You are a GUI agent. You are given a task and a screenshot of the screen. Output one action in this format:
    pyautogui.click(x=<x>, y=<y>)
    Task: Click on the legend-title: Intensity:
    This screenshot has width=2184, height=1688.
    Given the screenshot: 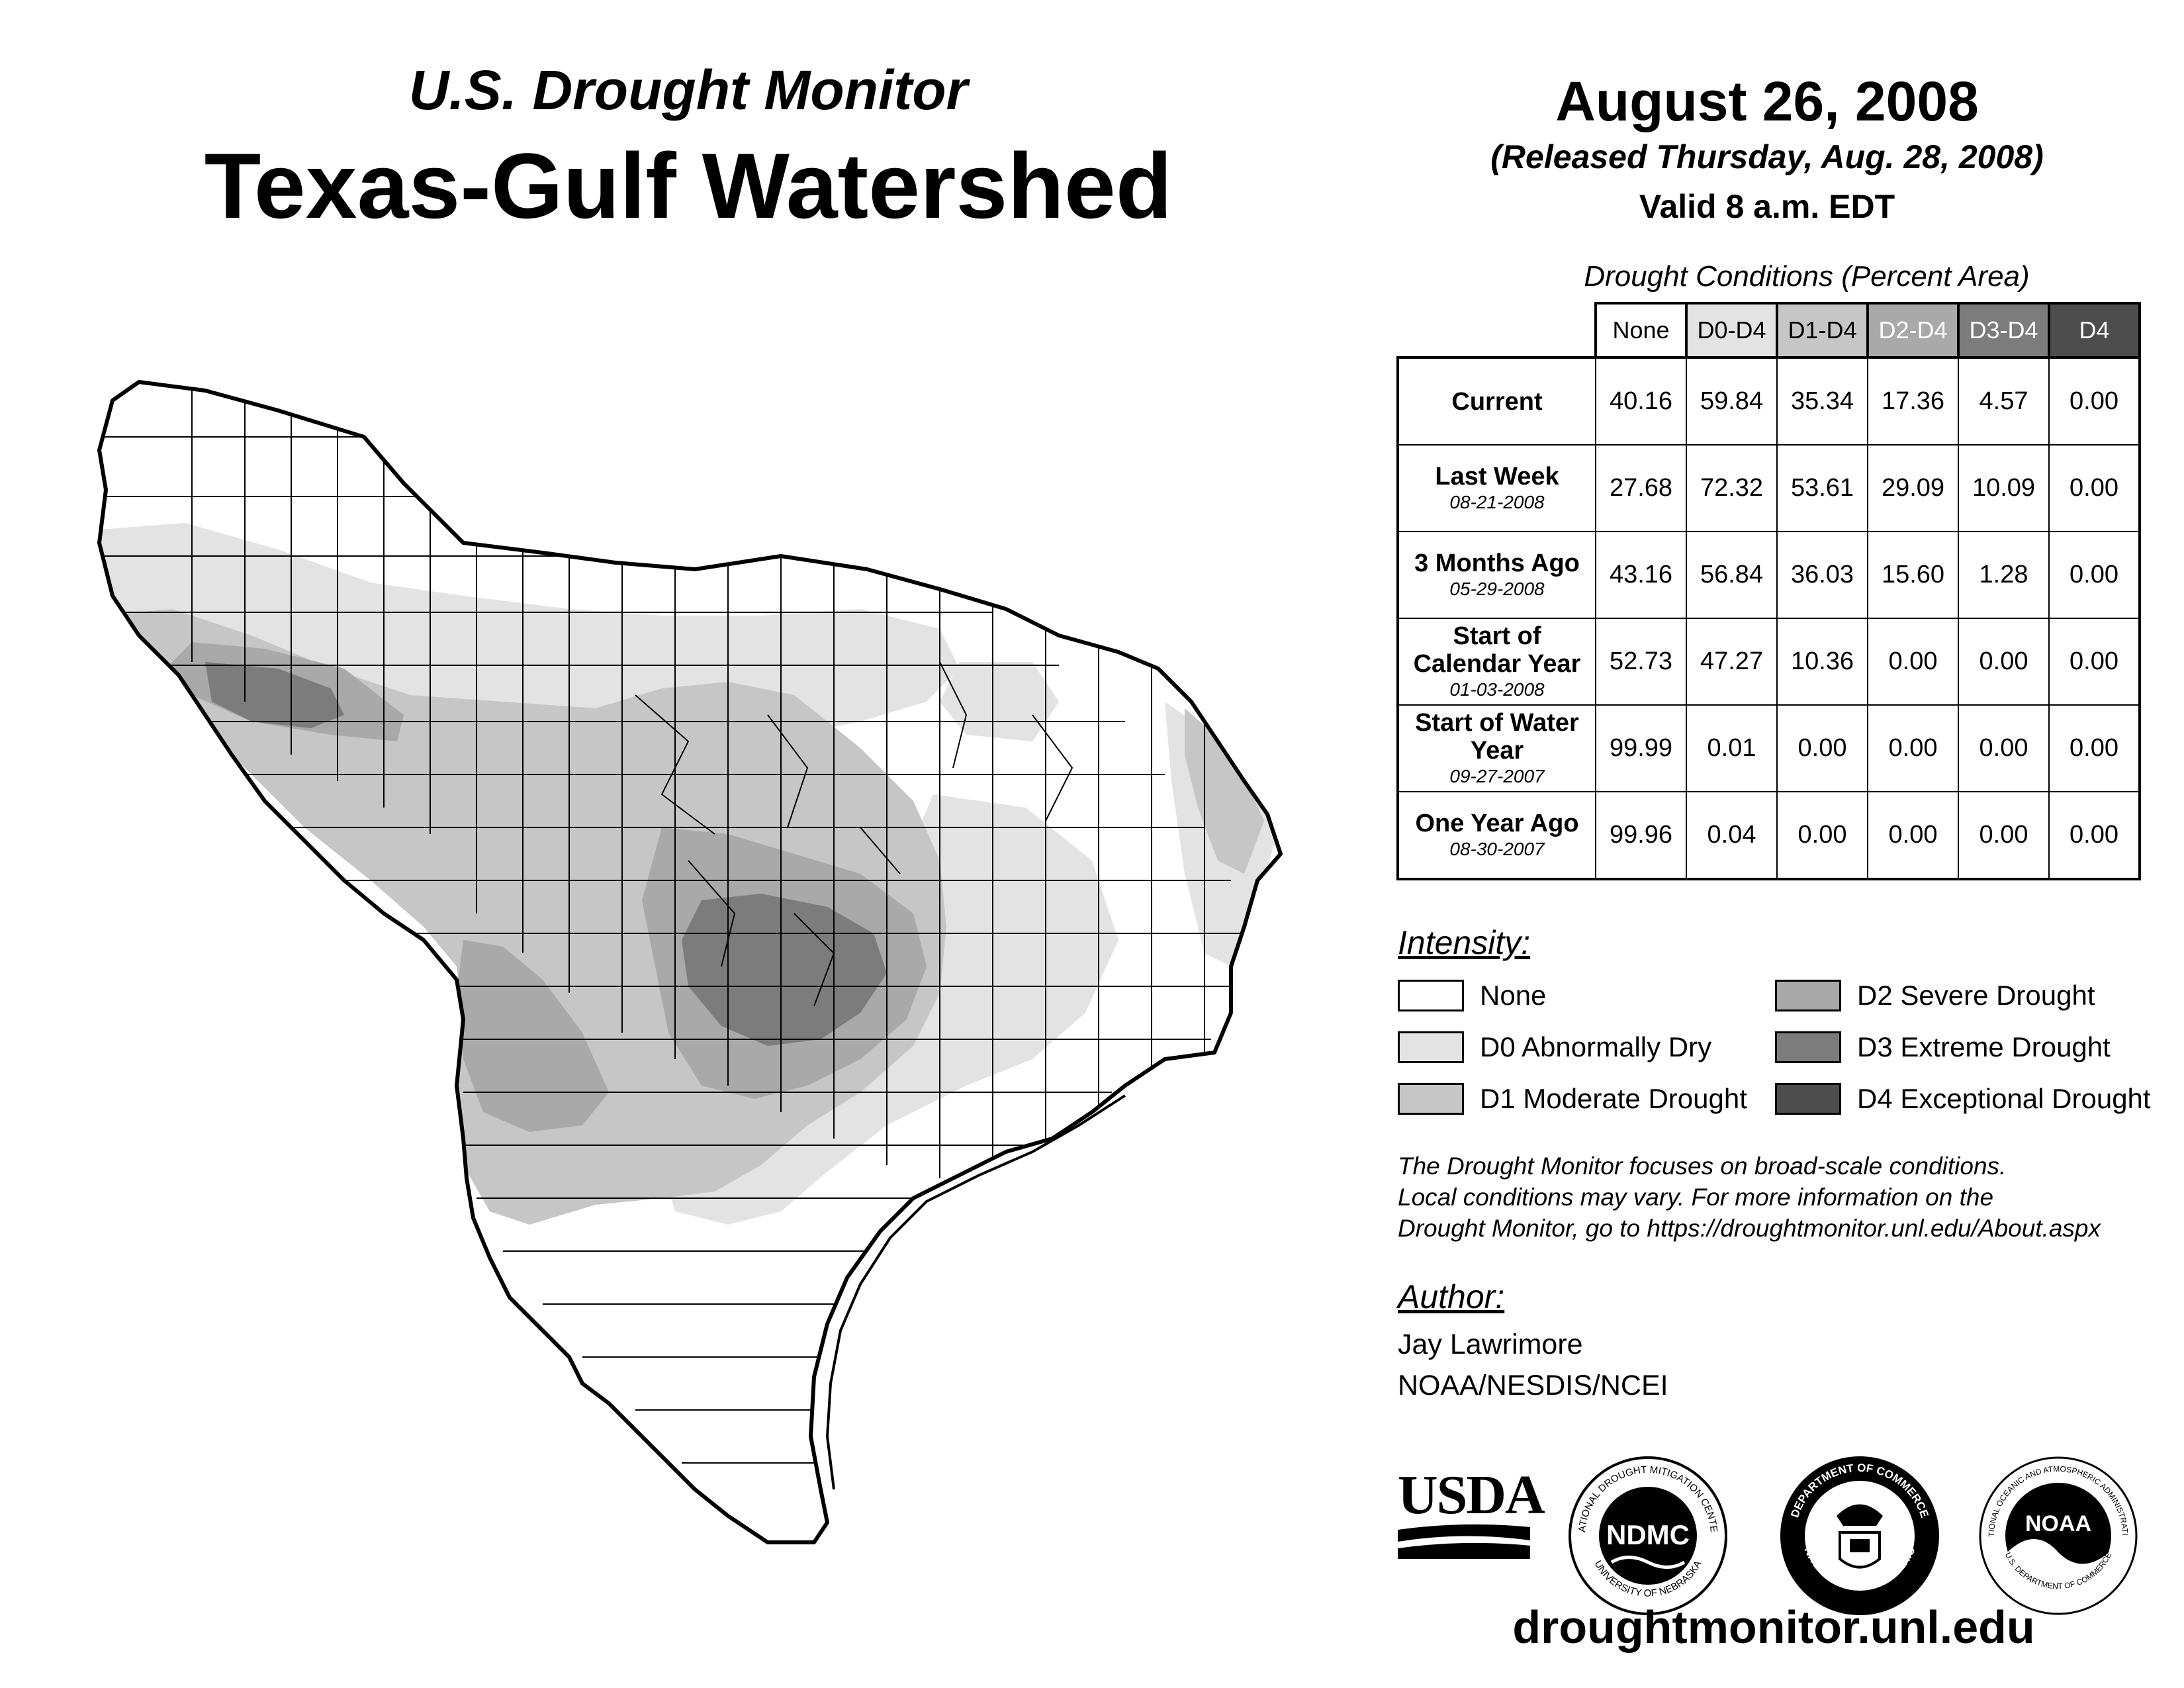 What is the action you would take?
    pyautogui.click(x=1464, y=942)
    